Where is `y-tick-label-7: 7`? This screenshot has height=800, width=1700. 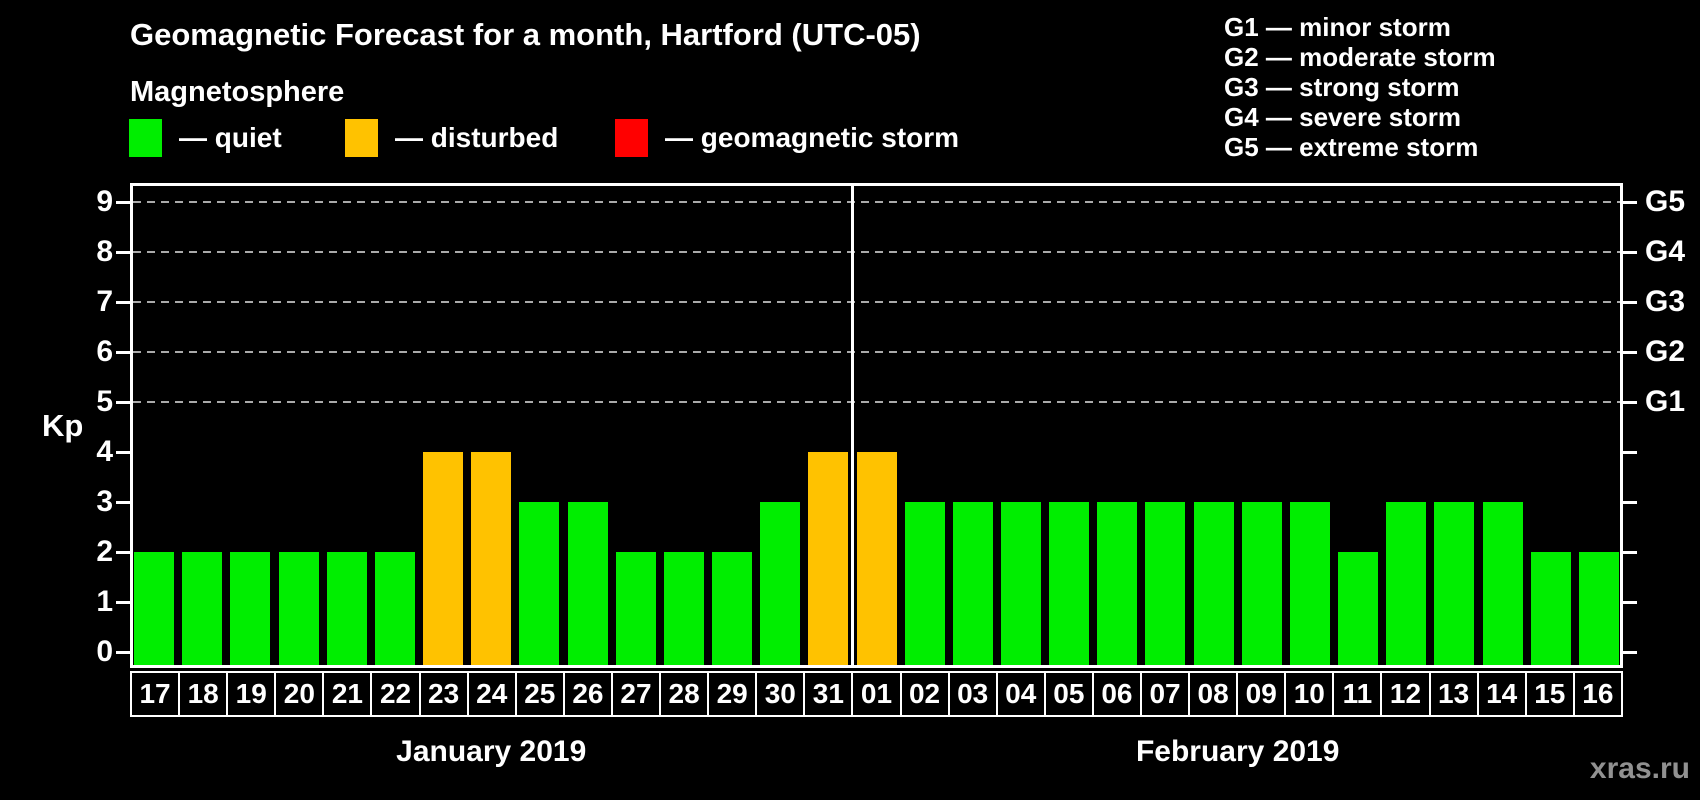
y-tick-label-7: 7 is located at coordinates (104, 301).